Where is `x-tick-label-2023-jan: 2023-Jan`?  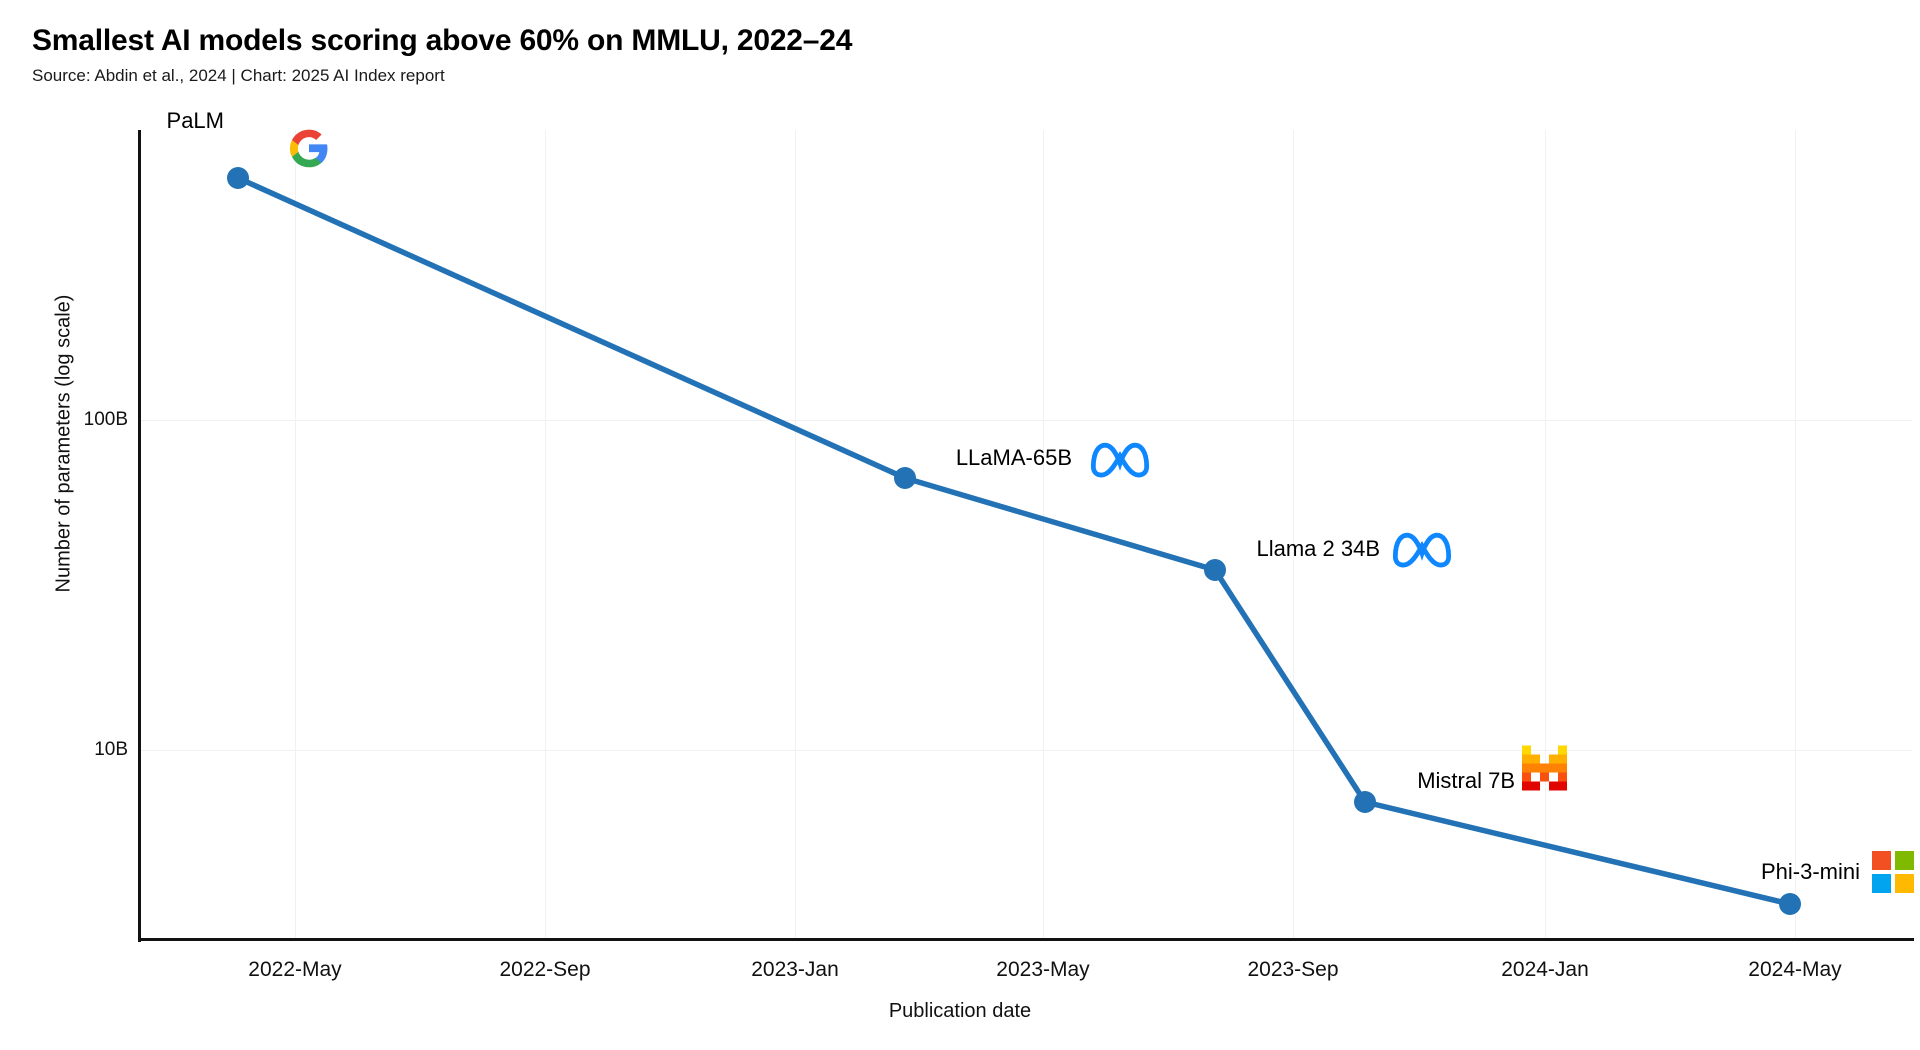 x-tick-label-2023-jan: 2023-Jan is located at coordinates (795, 969).